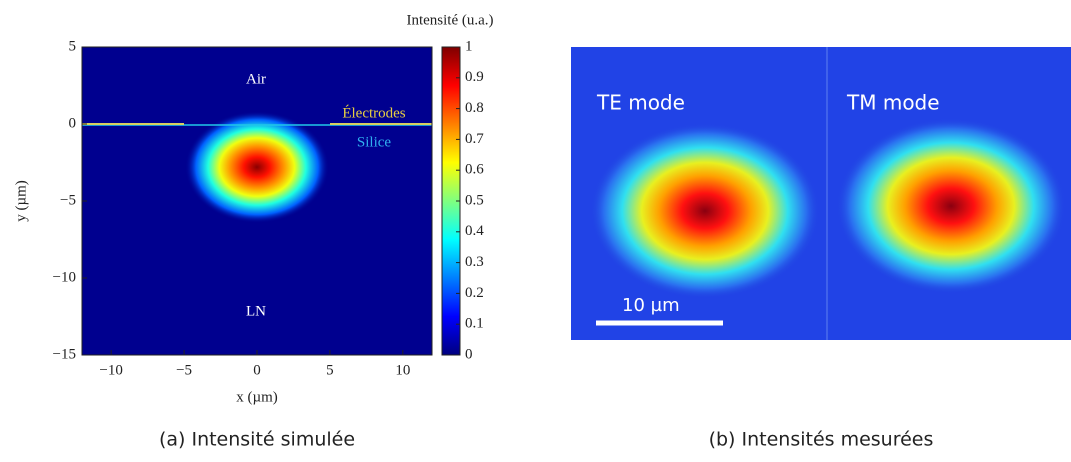  What do you see at coordinates (893, 103) in the screenshot?
I see `panel-label: TM mode` at bounding box center [893, 103].